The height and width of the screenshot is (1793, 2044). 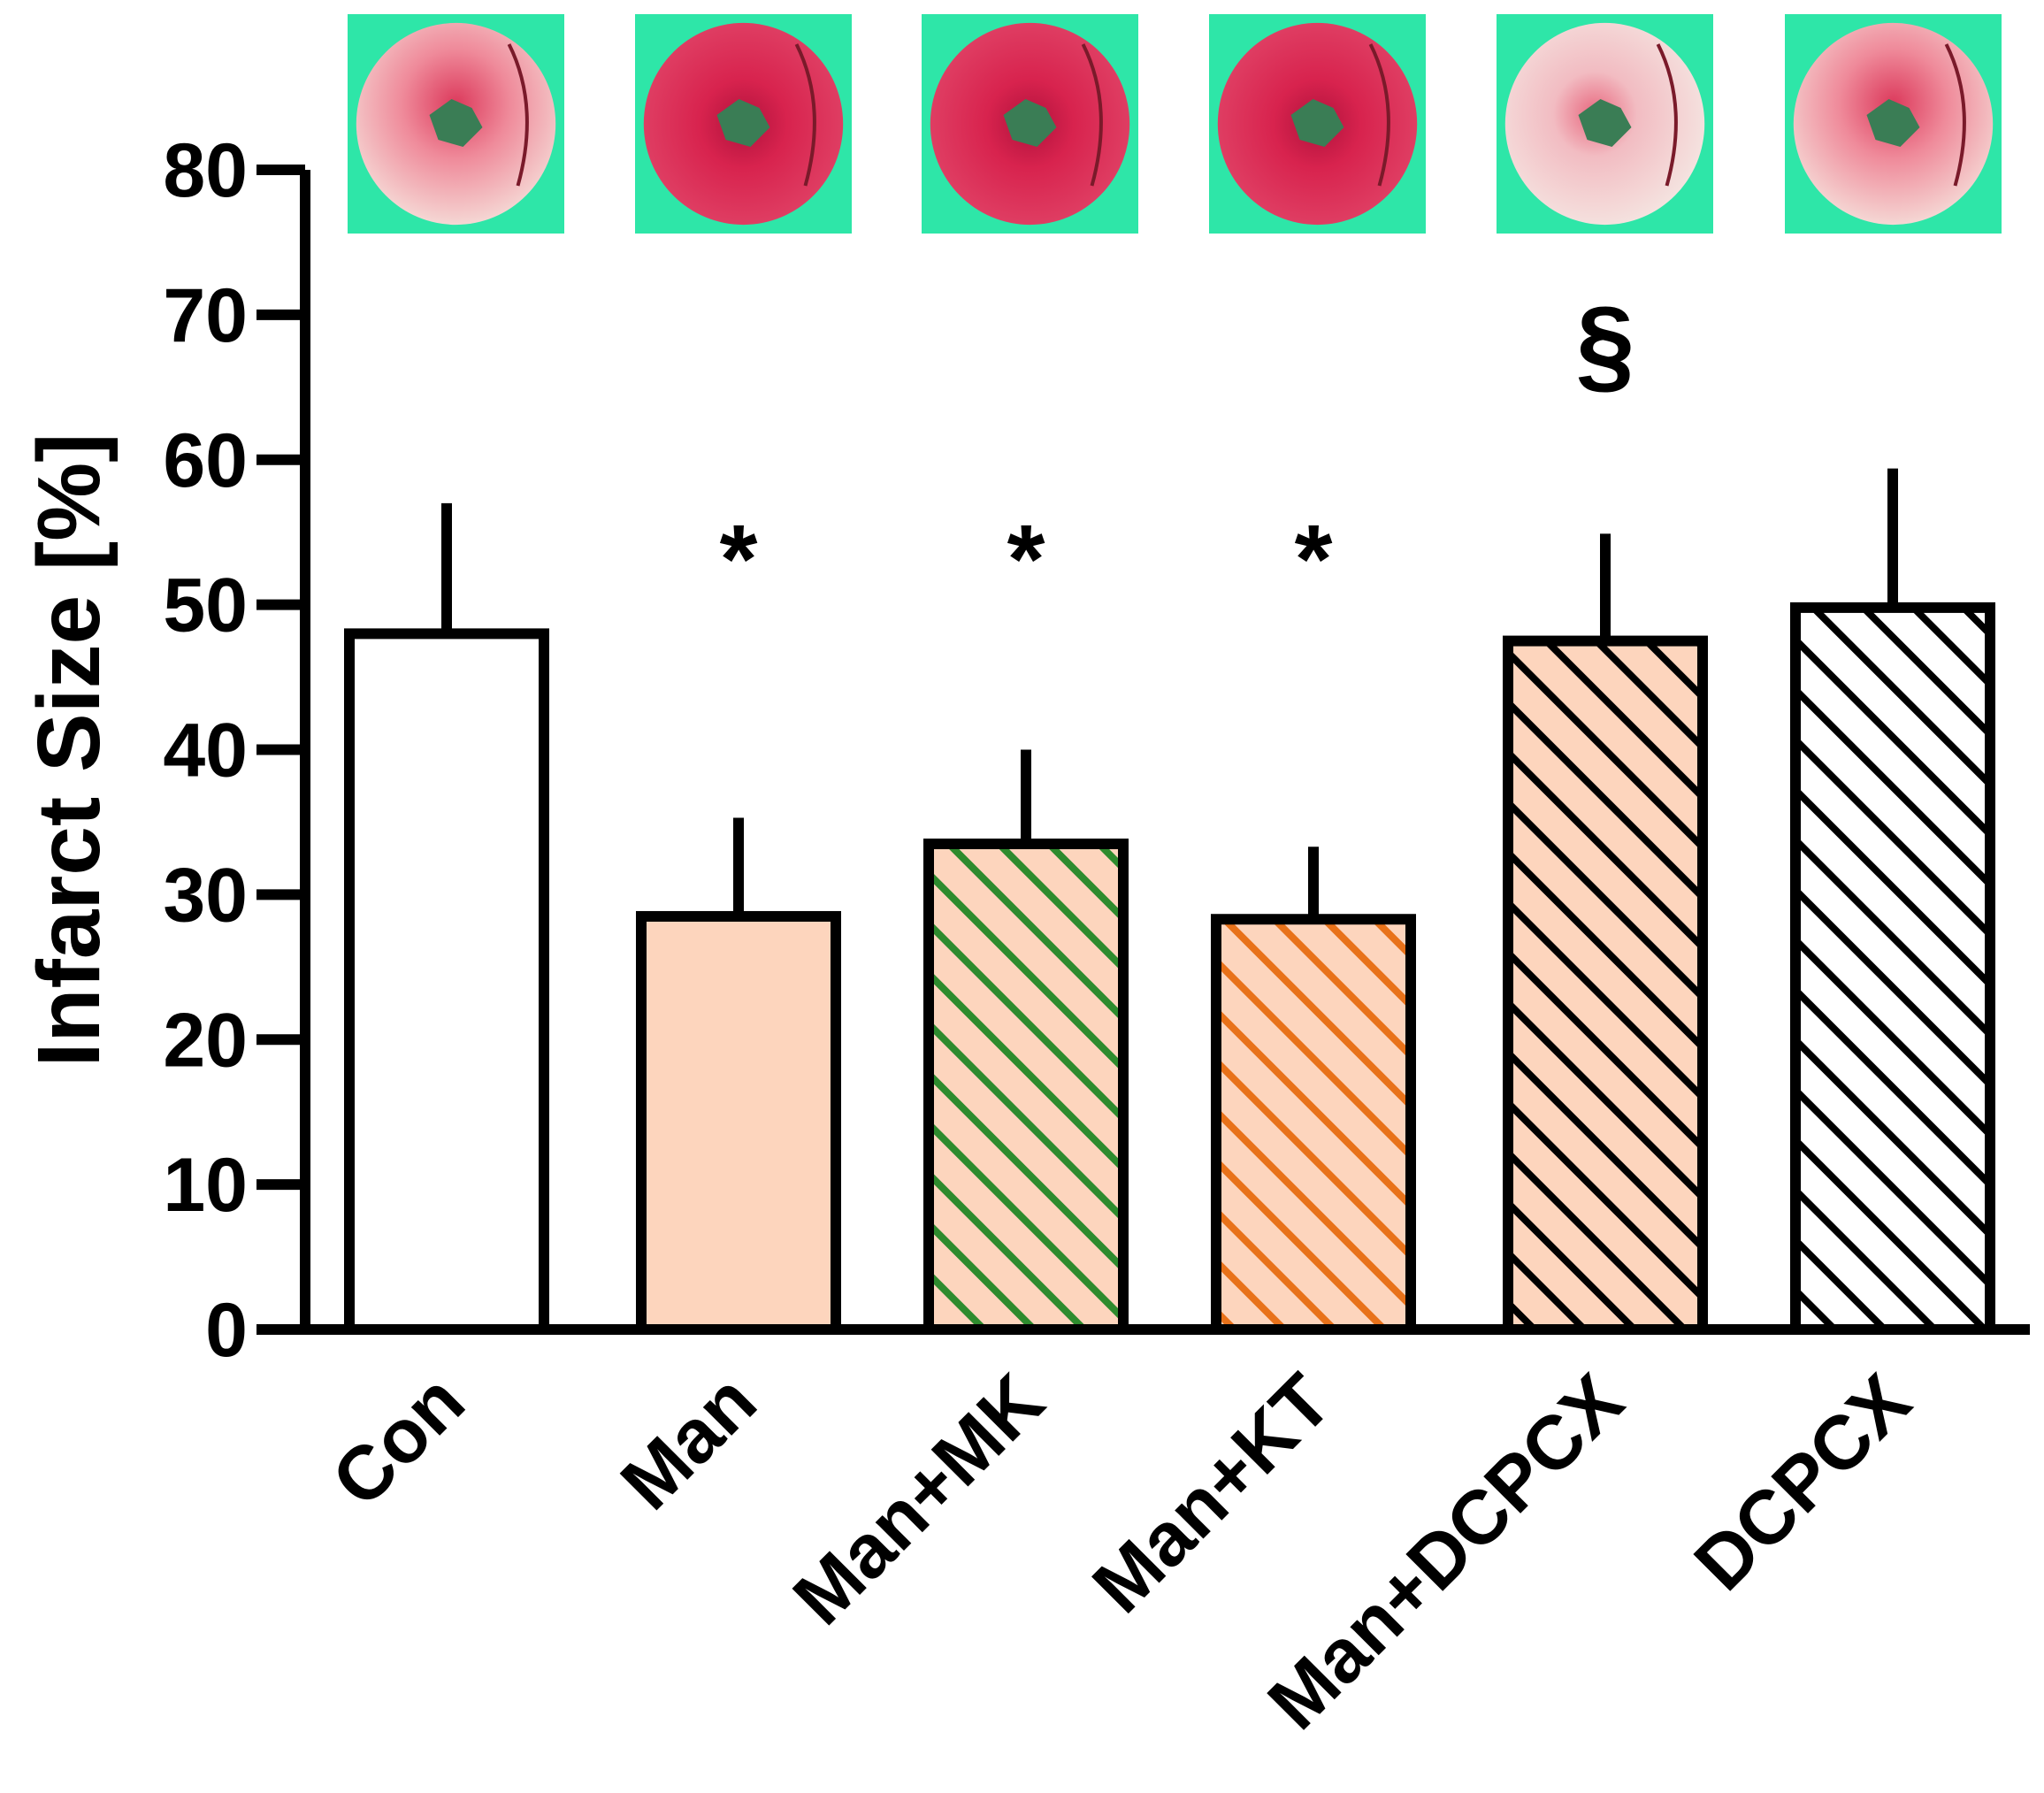 What do you see at coordinates (738, 1123) in the screenshot?
I see `bar-man` at bounding box center [738, 1123].